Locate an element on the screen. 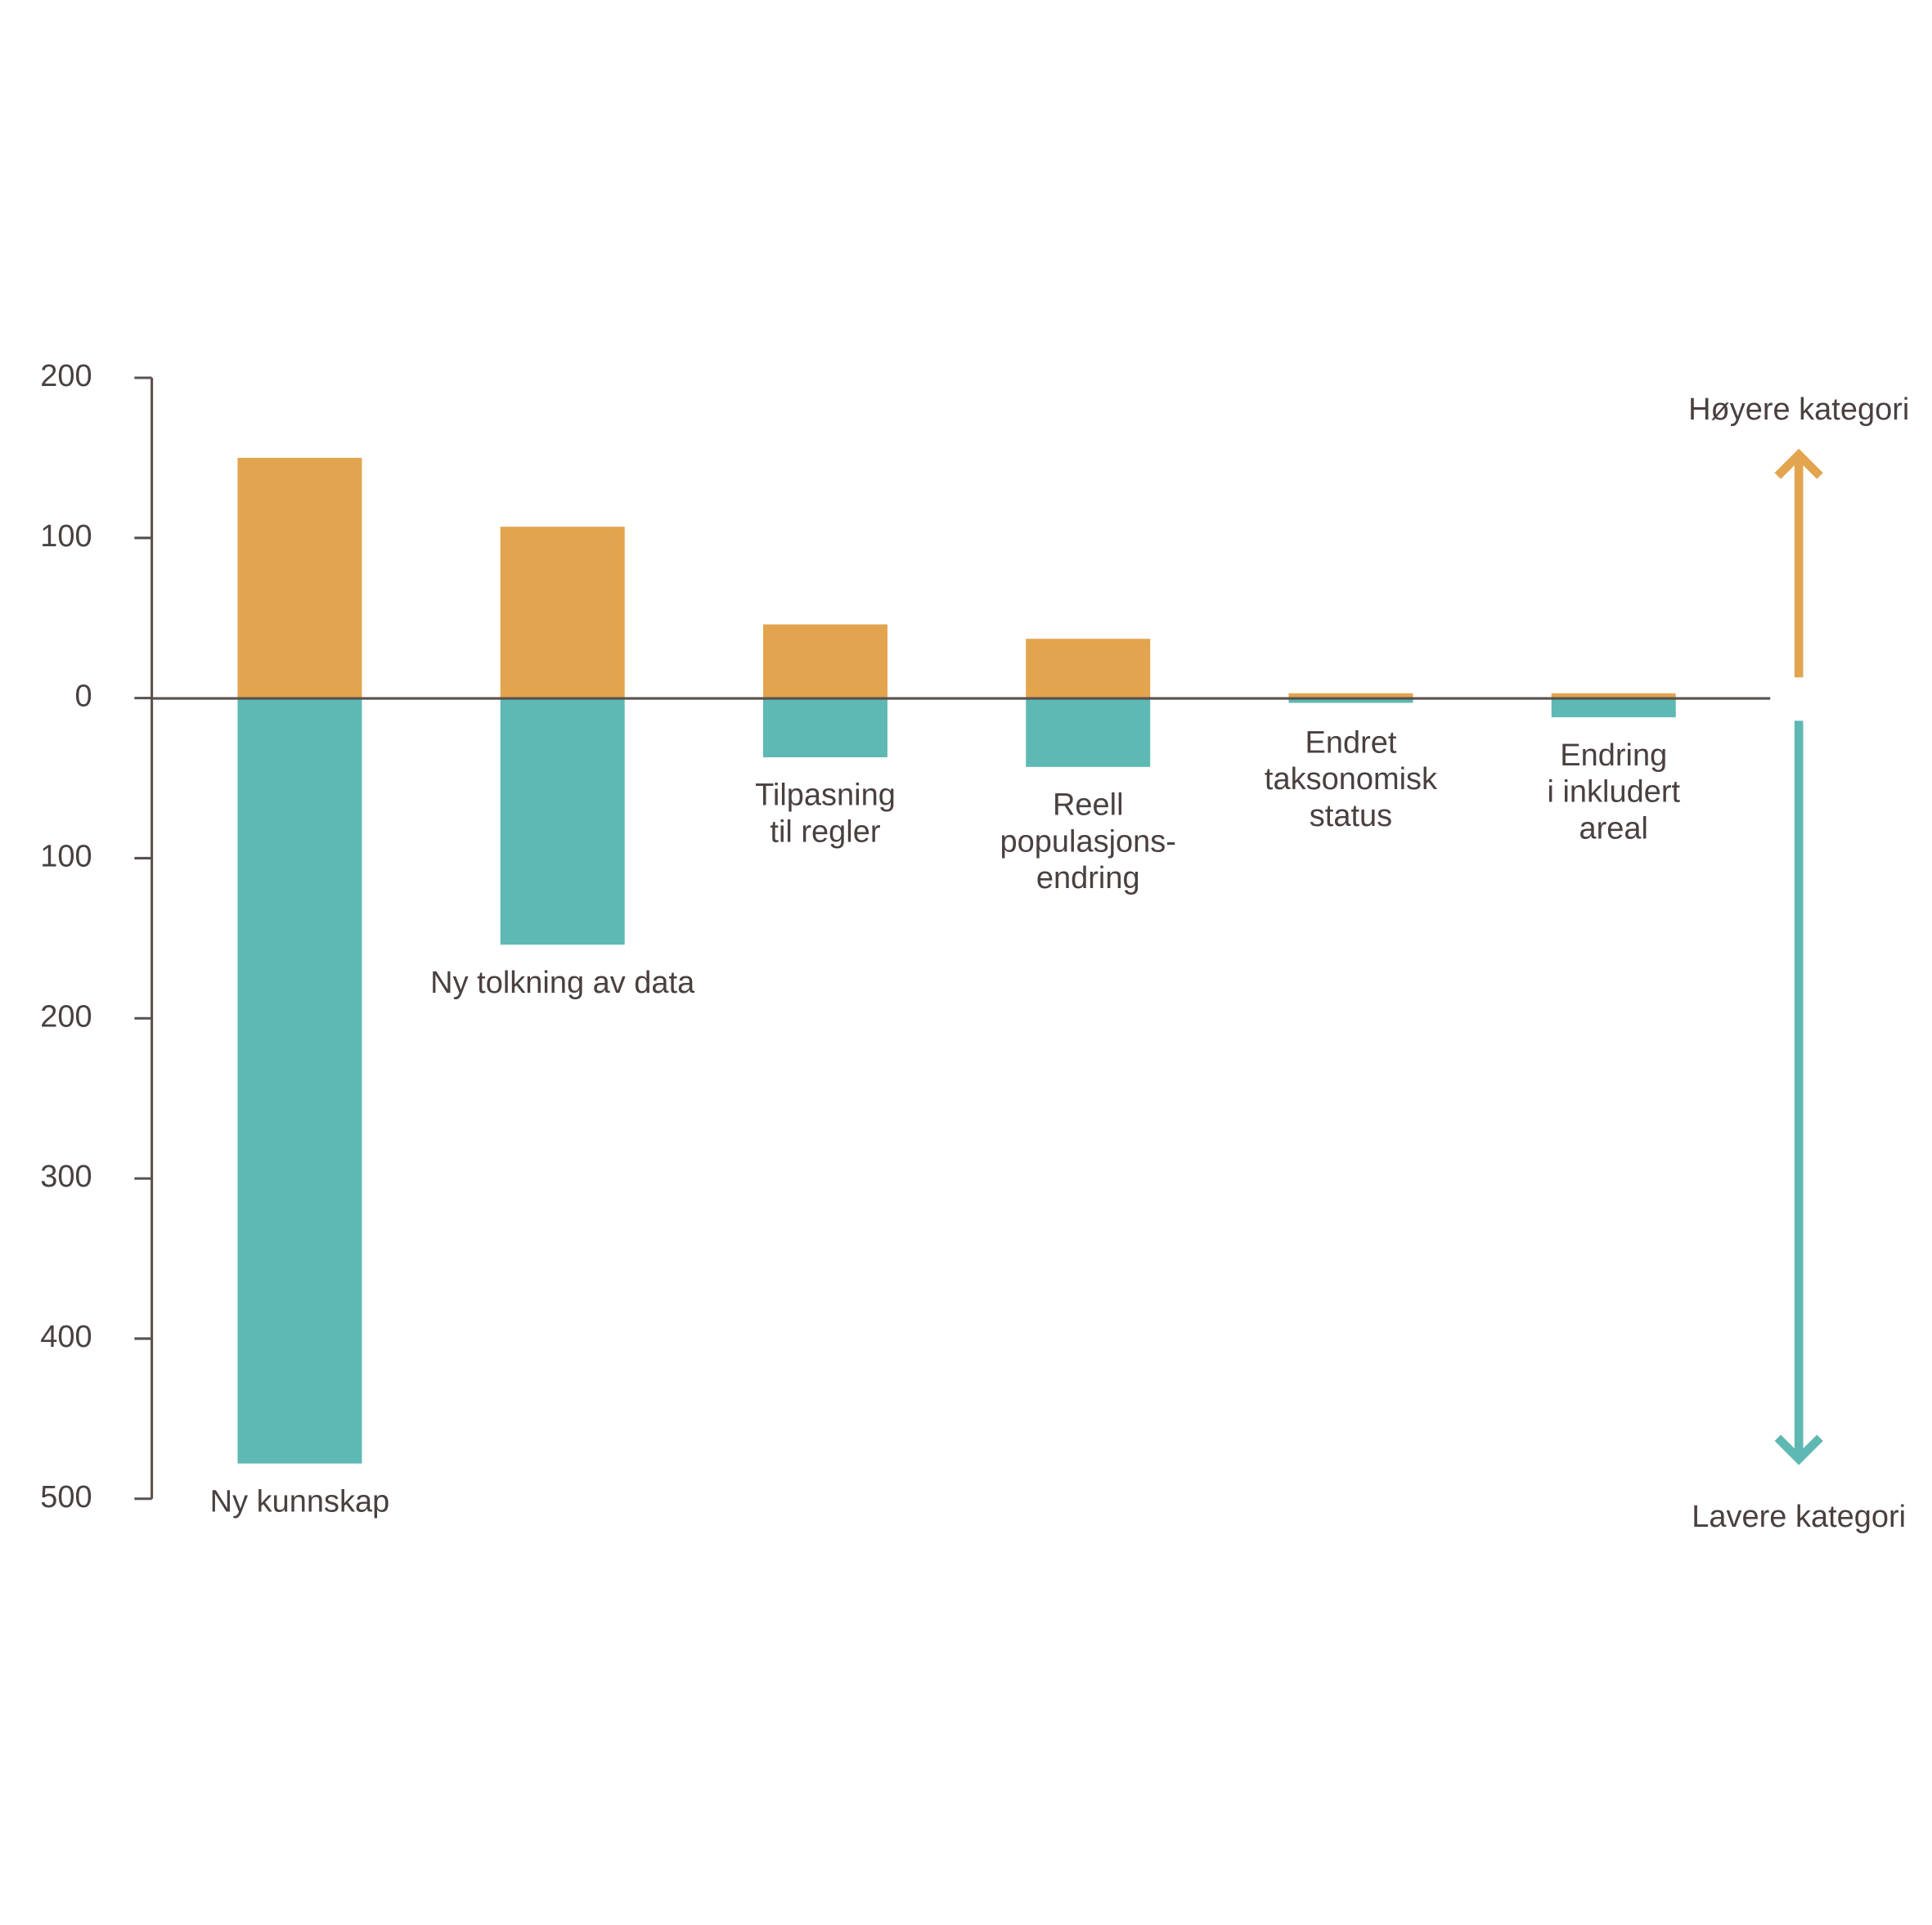  x-tick-label: Endring is located at coordinates (1613, 755).